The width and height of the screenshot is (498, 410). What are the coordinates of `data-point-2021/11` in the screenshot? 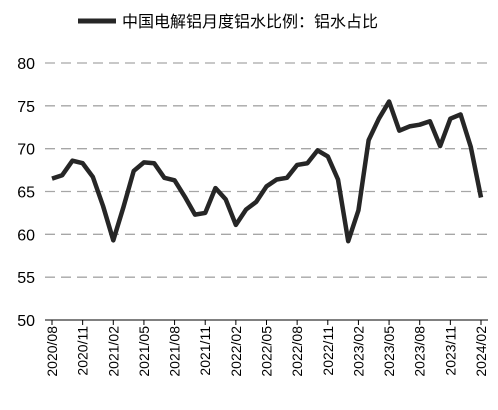 It's located at (205, 213).